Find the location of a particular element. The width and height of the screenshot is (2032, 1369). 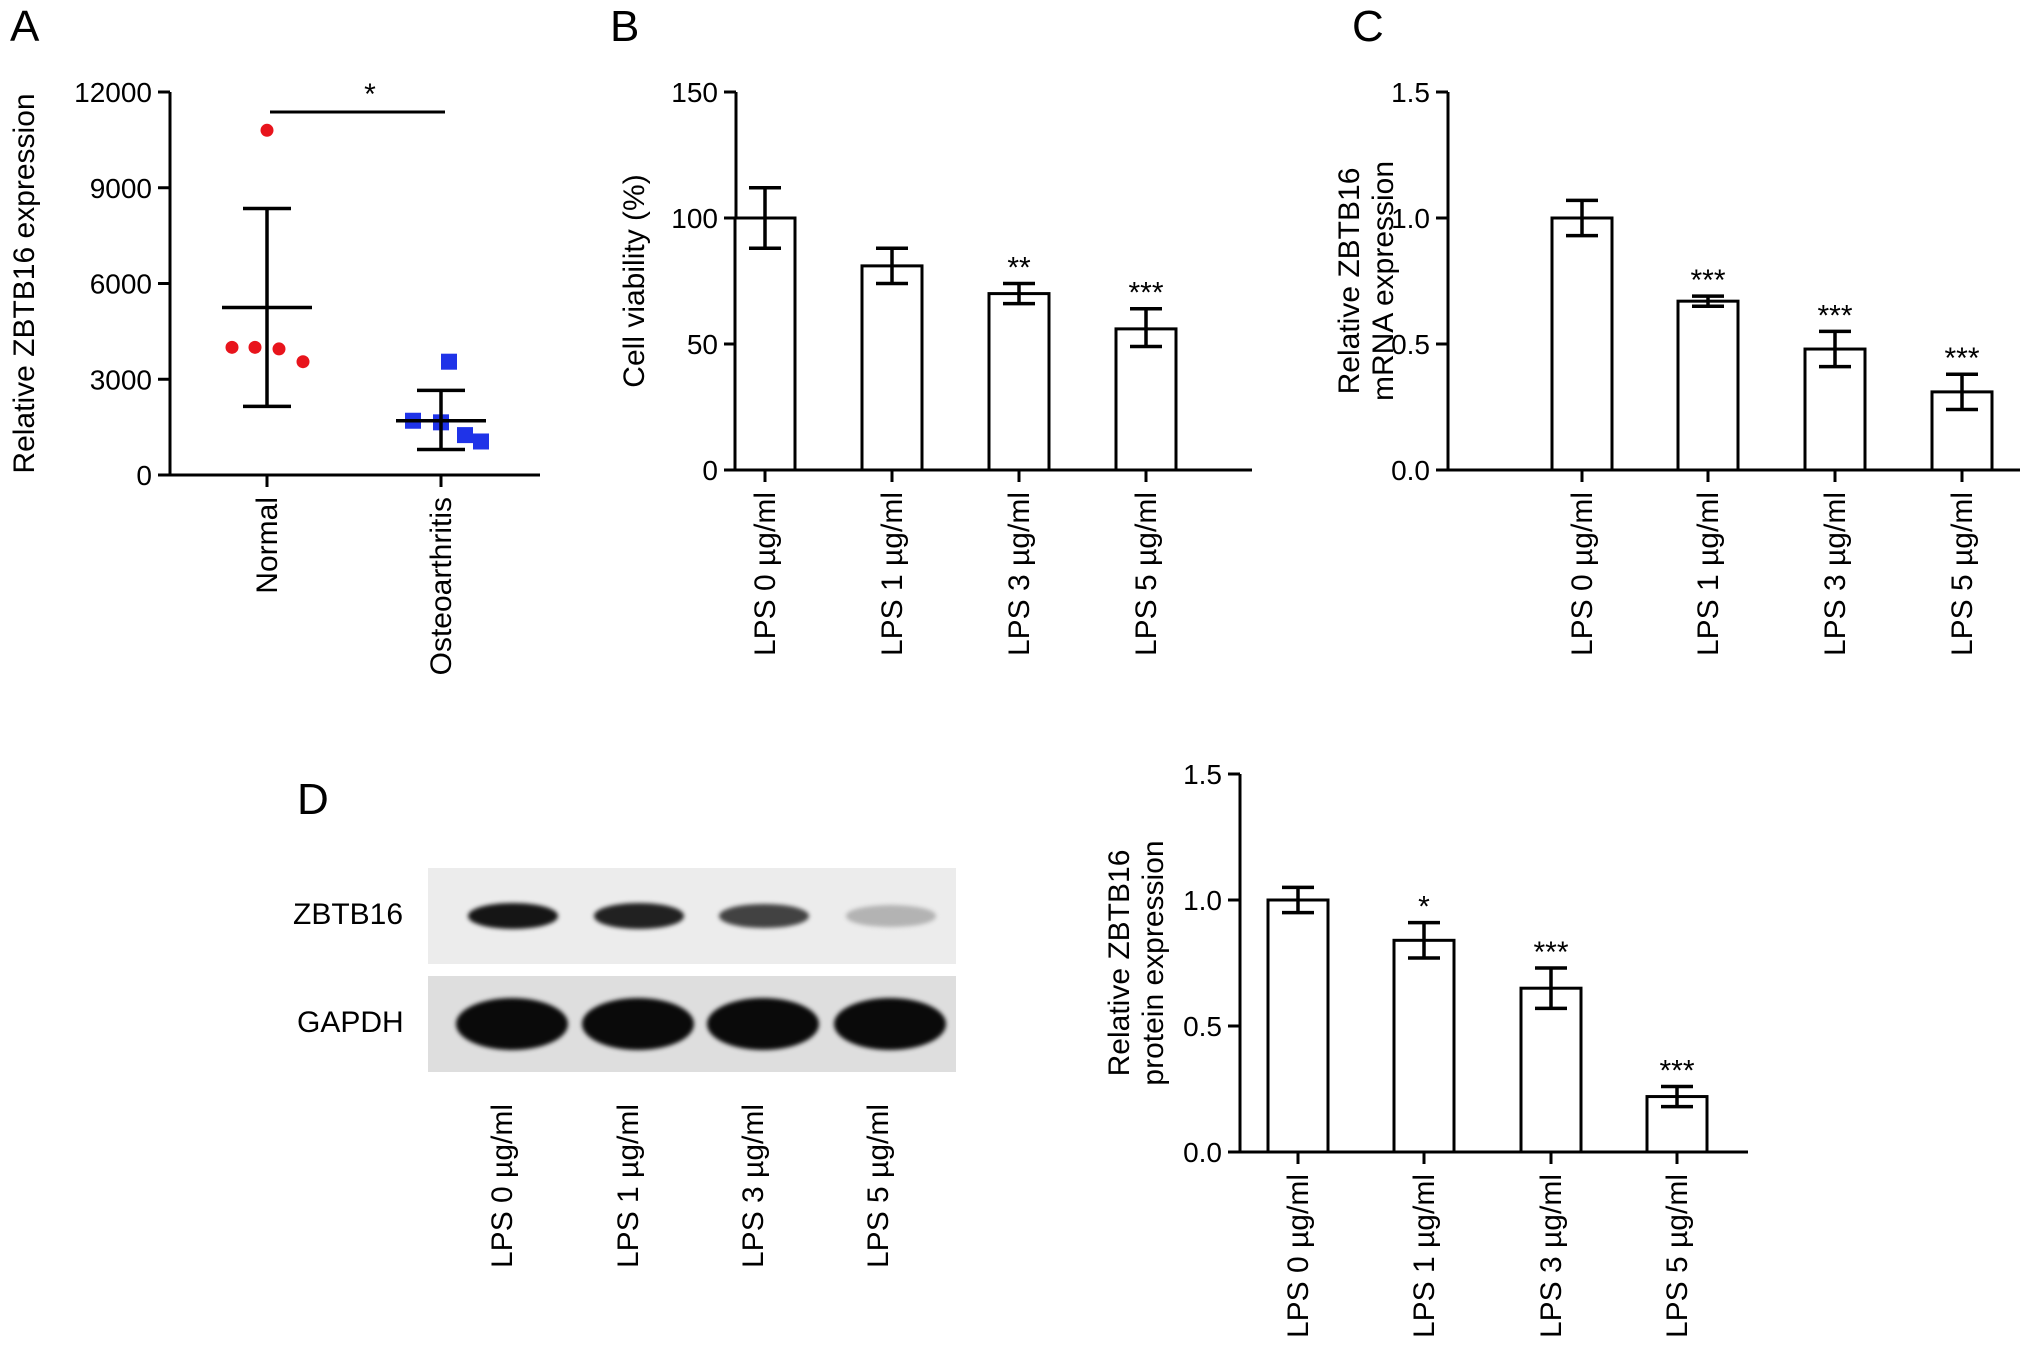

y-axis-label-group: Relative ZBTB16 expression is located at coordinates (24, 283).